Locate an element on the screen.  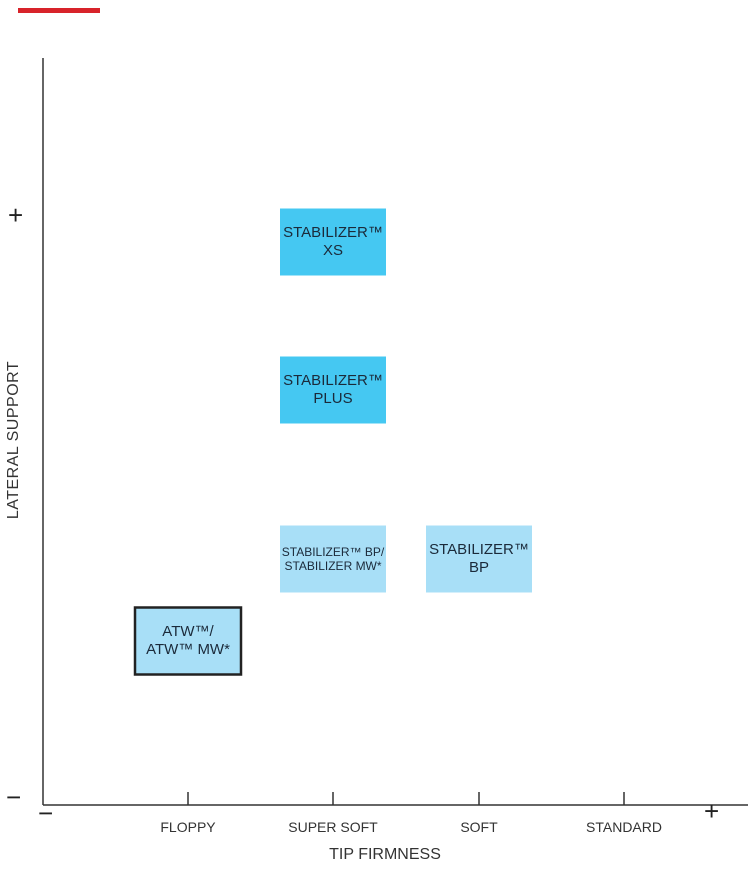
product-box-label: STABILIZER™ PLUS is located at coordinates (333, 390).